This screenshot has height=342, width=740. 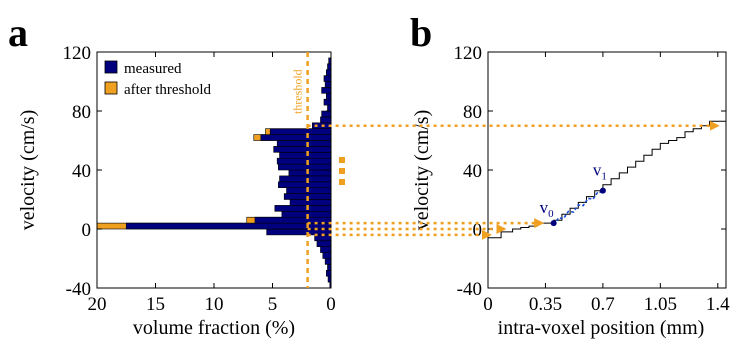 I want to click on velocity-staircase, so click(x=607, y=179).